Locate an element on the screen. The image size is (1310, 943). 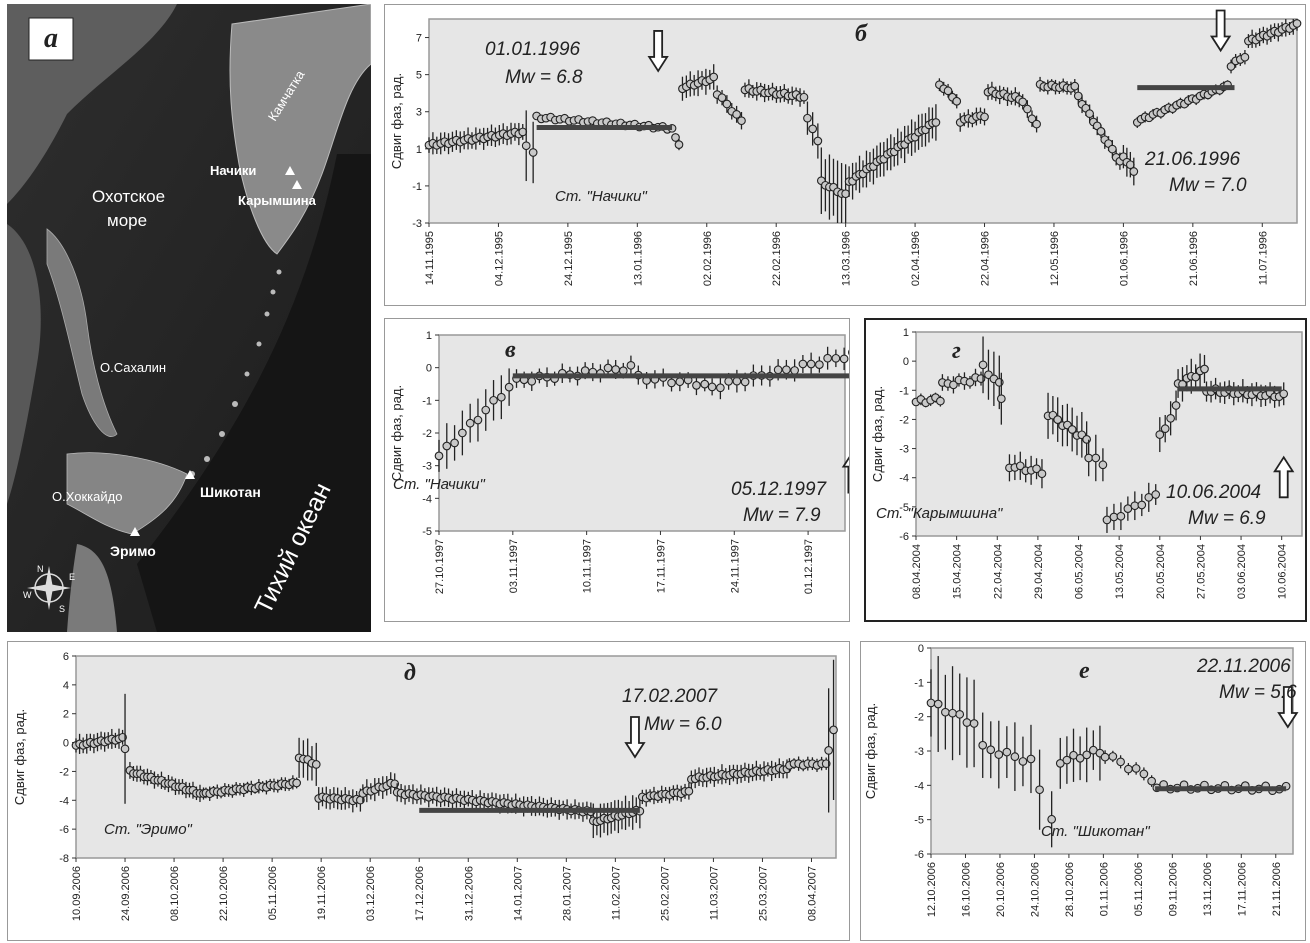
y-tick-label: 5 is located at coordinates (419, 76).